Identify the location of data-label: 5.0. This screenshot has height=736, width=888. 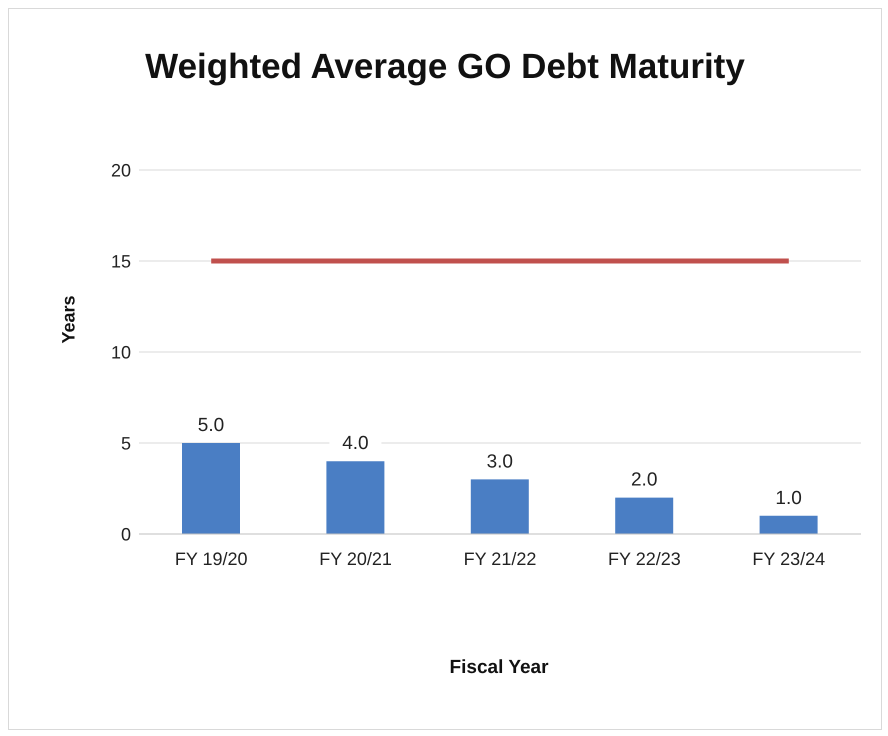
(211, 425).